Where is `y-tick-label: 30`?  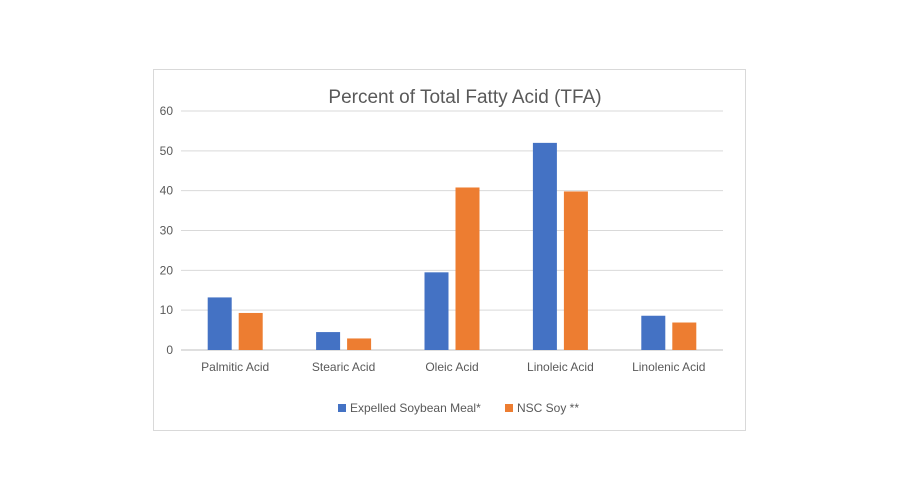
y-tick-label: 30 is located at coordinates (167, 231).